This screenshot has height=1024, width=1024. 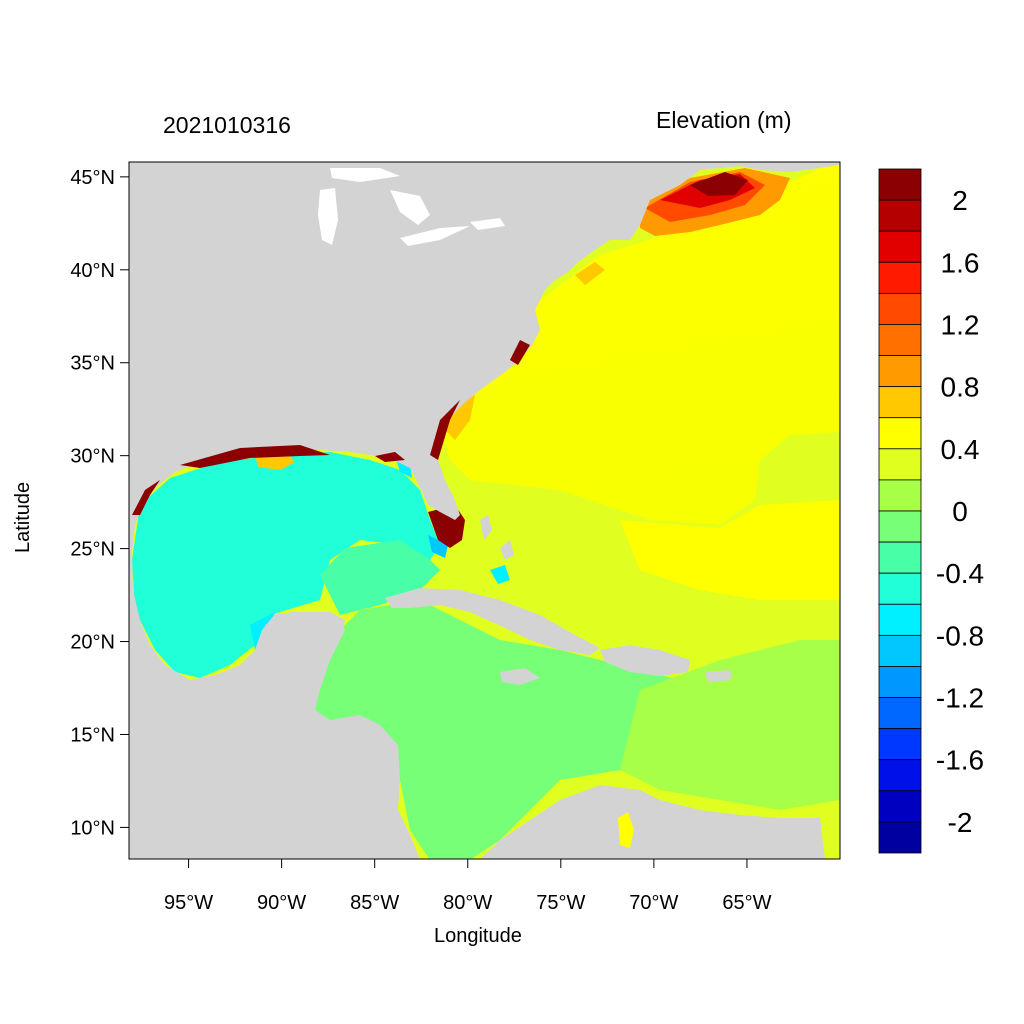 I want to click on yucatan-land, so click(x=305, y=636).